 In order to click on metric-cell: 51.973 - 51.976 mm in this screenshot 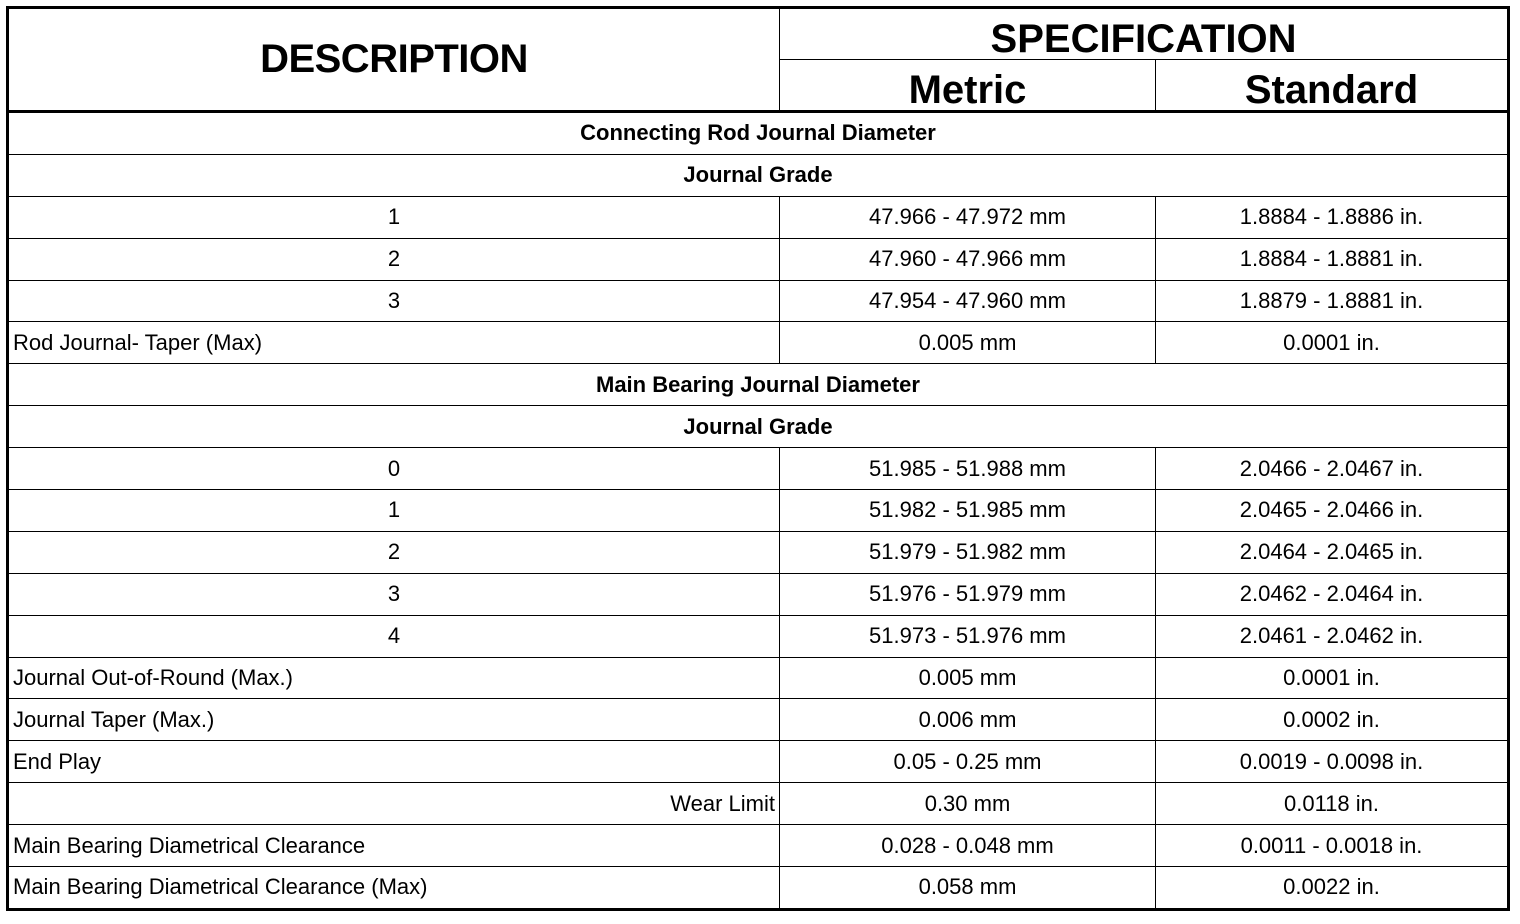, I will do `click(967, 636)`.